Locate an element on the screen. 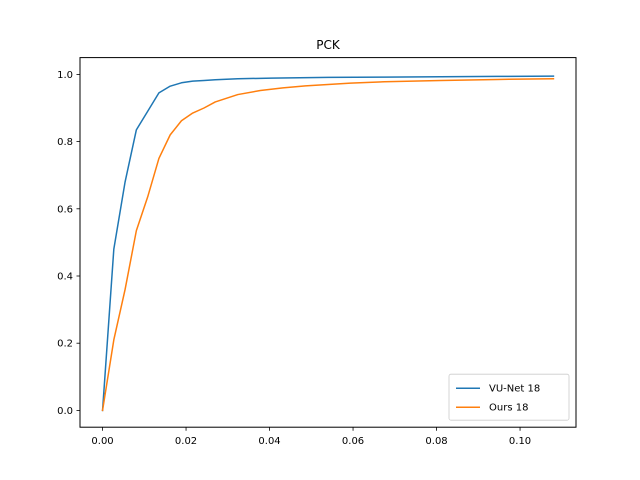 The width and height of the screenshot is (640, 480). legend-label-0: VU-Net 18 is located at coordinates (514, 389).